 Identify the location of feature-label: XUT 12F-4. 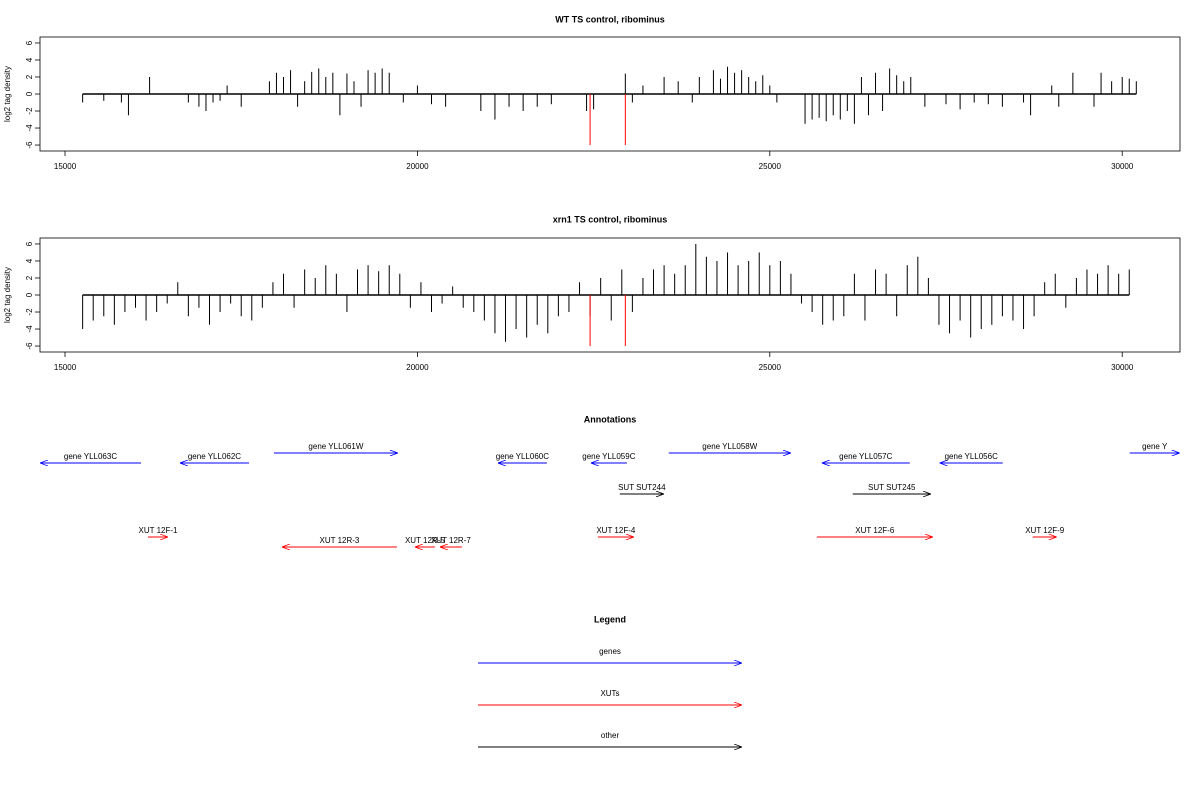
(616, 530).